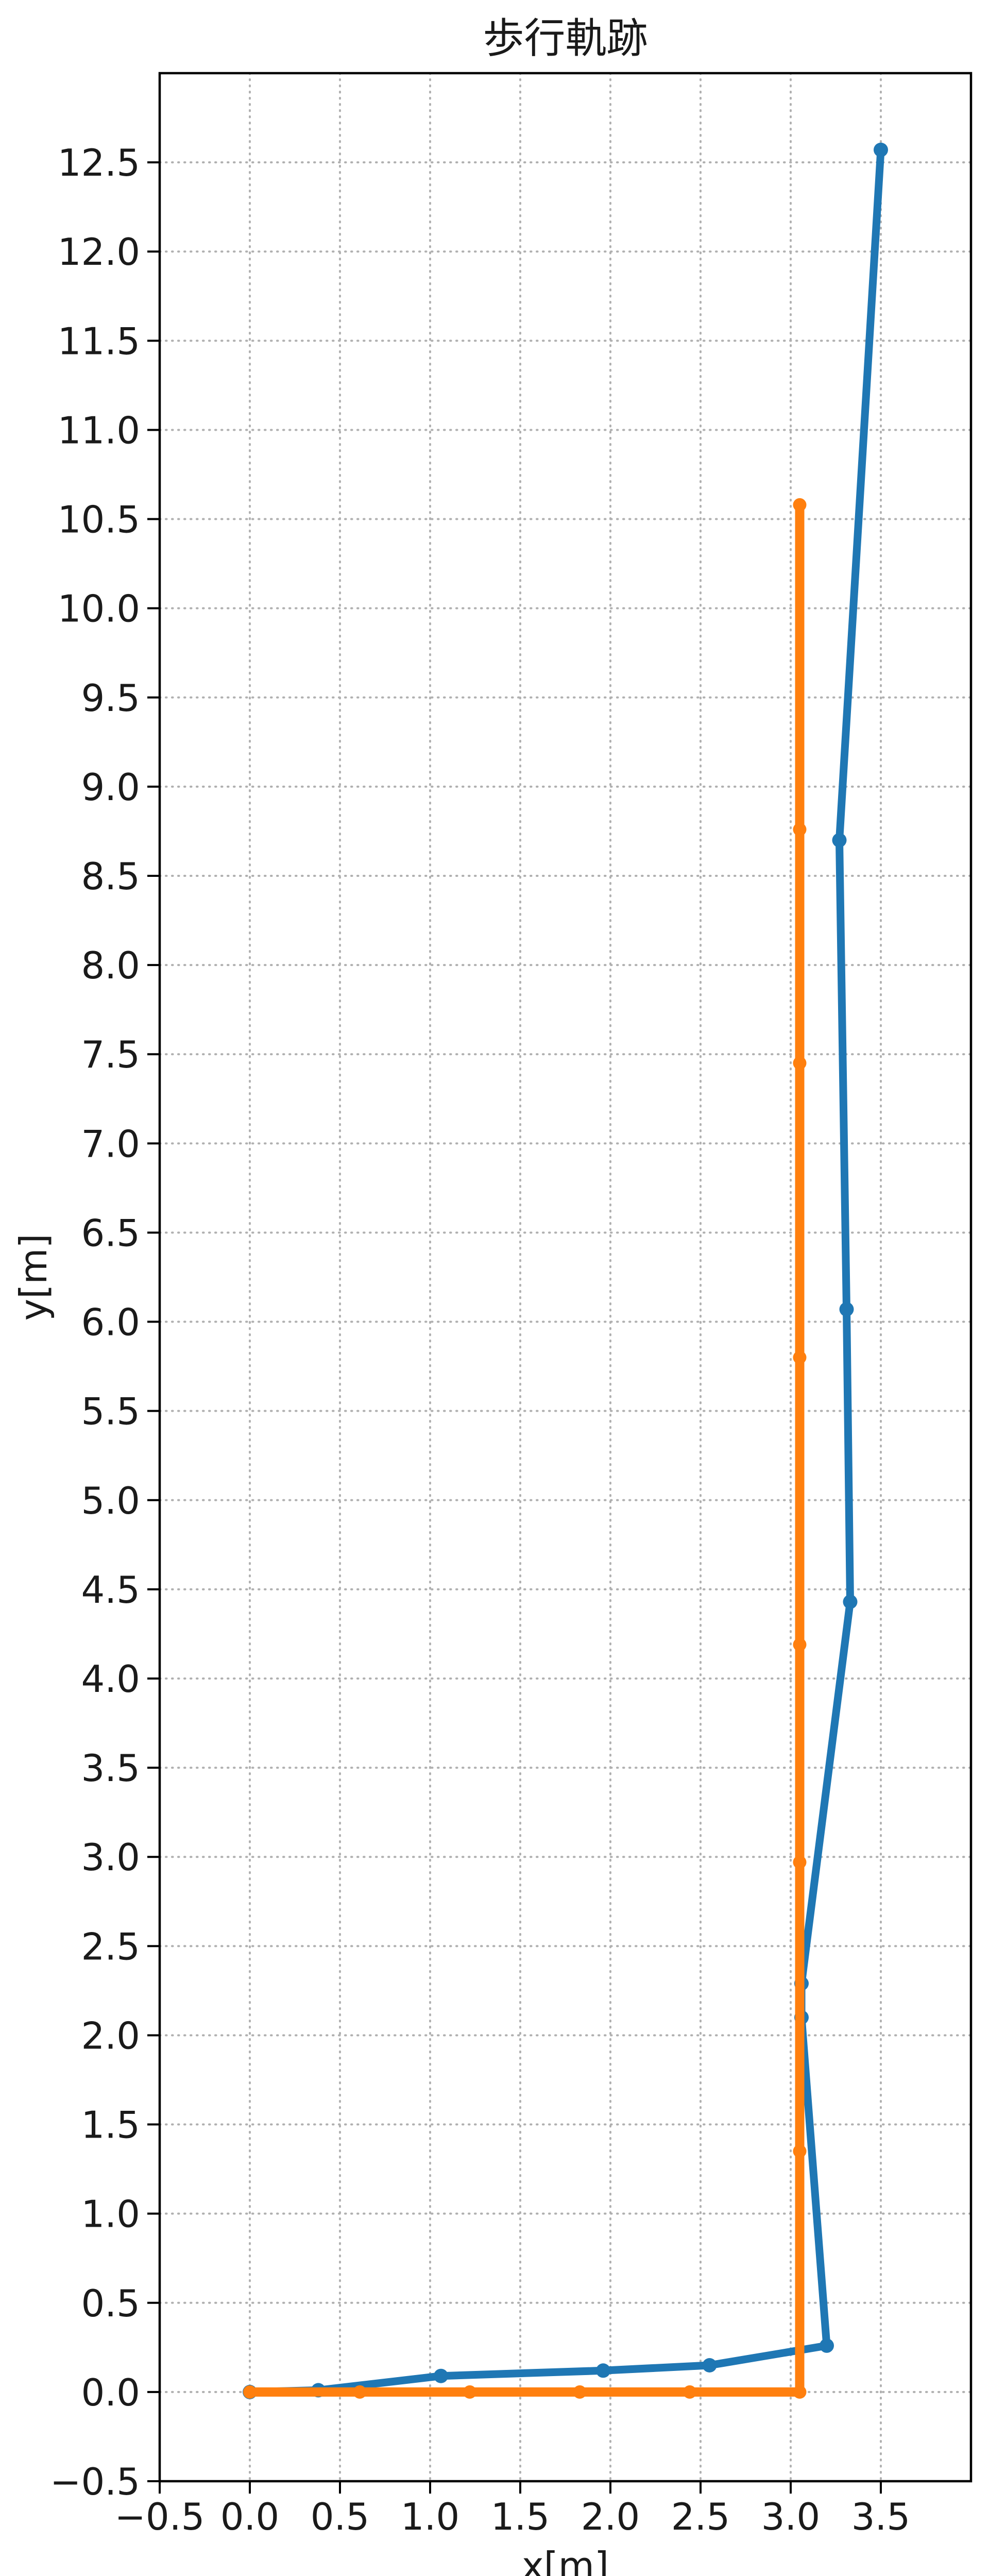 Image resolution: width=989 pixels, height=2576 pixels. Describe the element at coordinates (111, 1590) in the screenshot. I see `y-tick-label: 4.5` at that location.